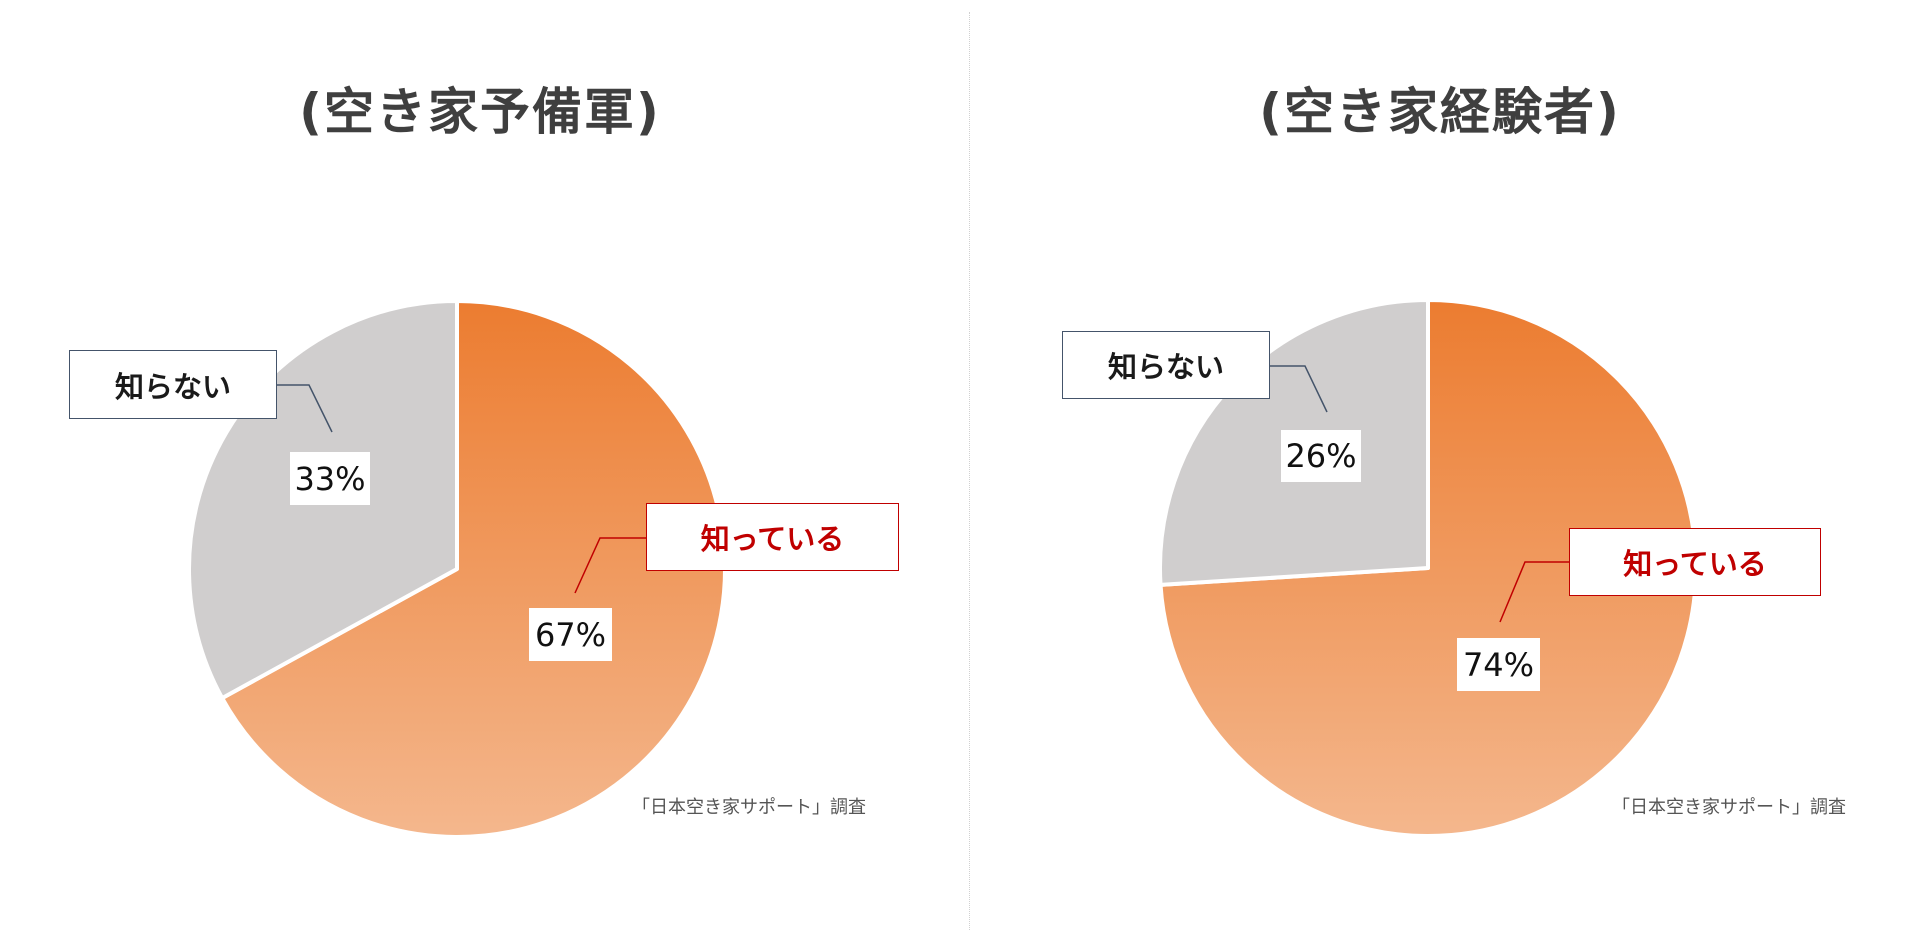  Describe the element at coordinates (570, 634) in the screenshot. I see `data-label-known: 67%` at that location.